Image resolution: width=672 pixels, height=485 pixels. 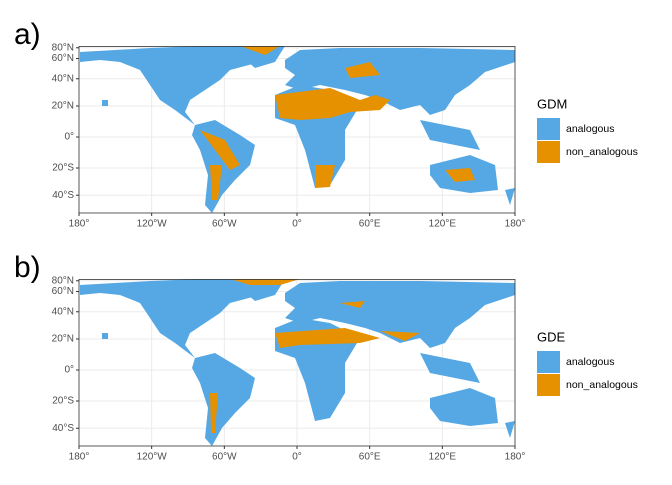 I want to click on panel-label: b), so click(x=27, y=267).